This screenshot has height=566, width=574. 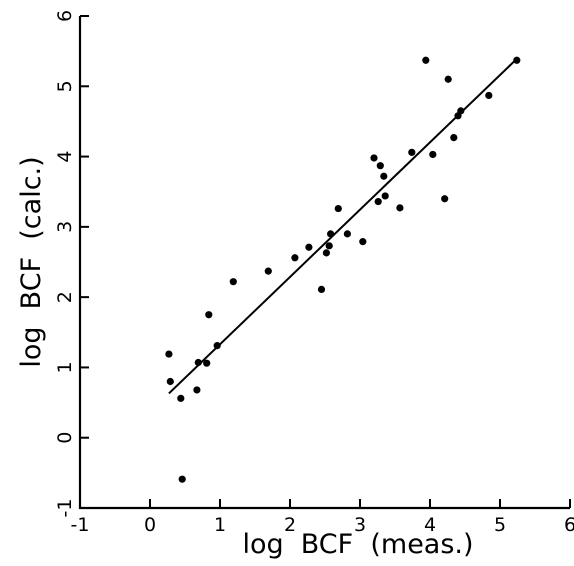 I want to click on y-tick-label: 3, so click(x=65, y=227).